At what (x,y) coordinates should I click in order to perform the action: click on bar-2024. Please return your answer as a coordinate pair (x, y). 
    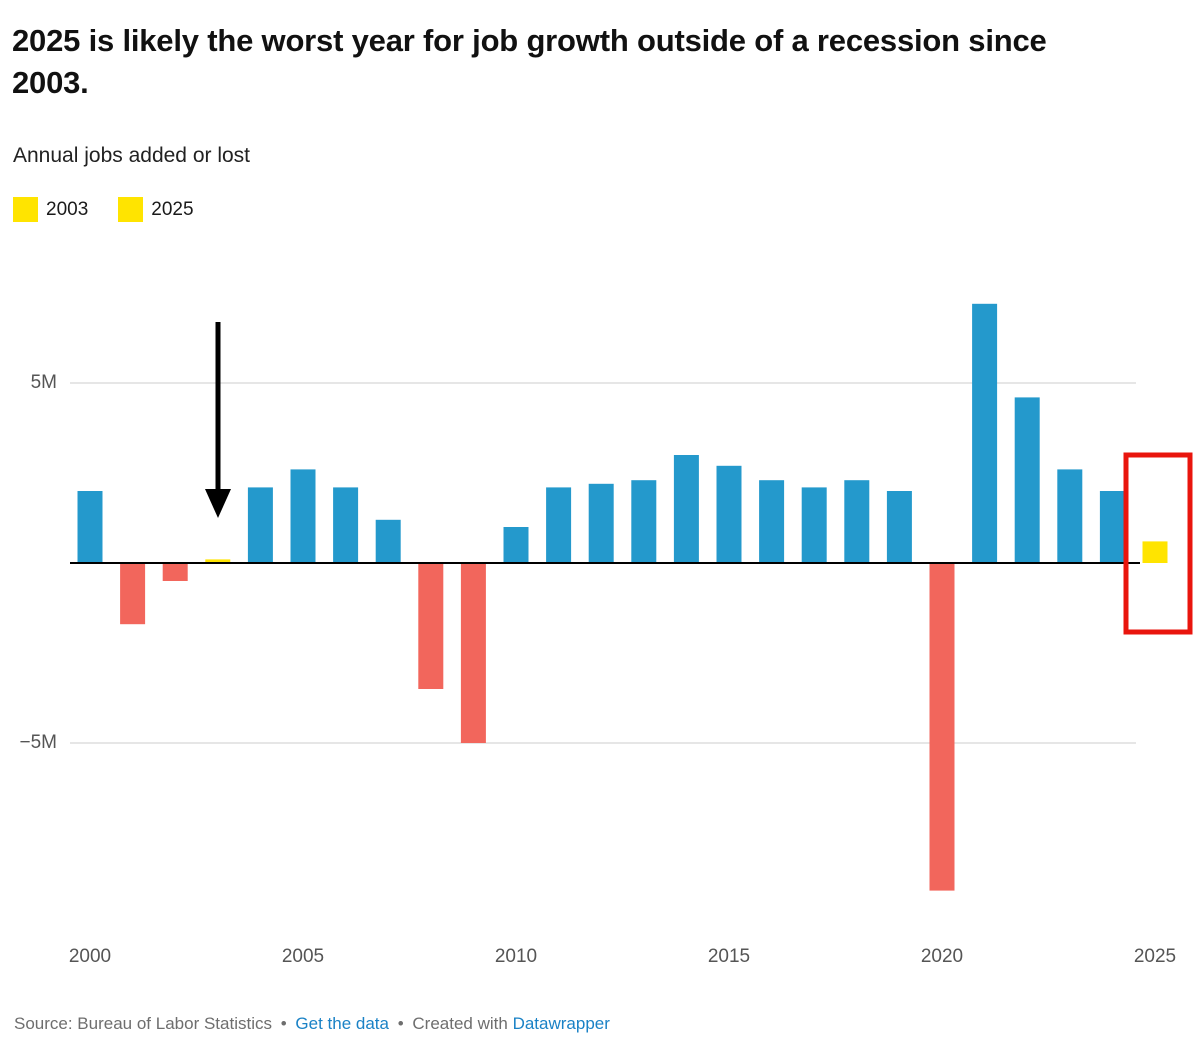
    Looking at the image, I should click on (1112, 527).